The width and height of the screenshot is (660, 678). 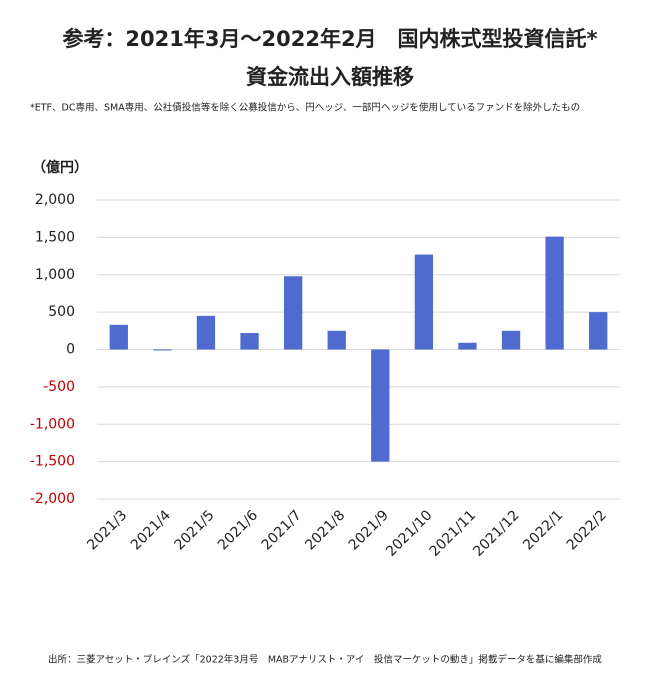 What do you see at coordinates (70, 350) in the screenshot?
I see `y-tick-label: 0` at bounding box center [70, 350].